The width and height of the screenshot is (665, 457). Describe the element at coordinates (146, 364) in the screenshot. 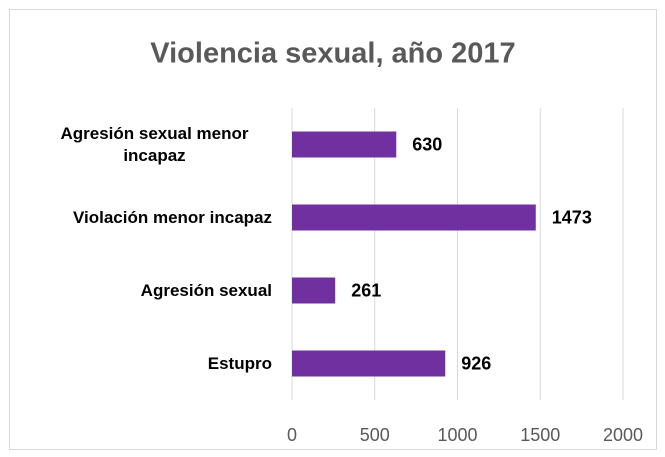

I see `y-tick-label-box: Estupro` at that location.